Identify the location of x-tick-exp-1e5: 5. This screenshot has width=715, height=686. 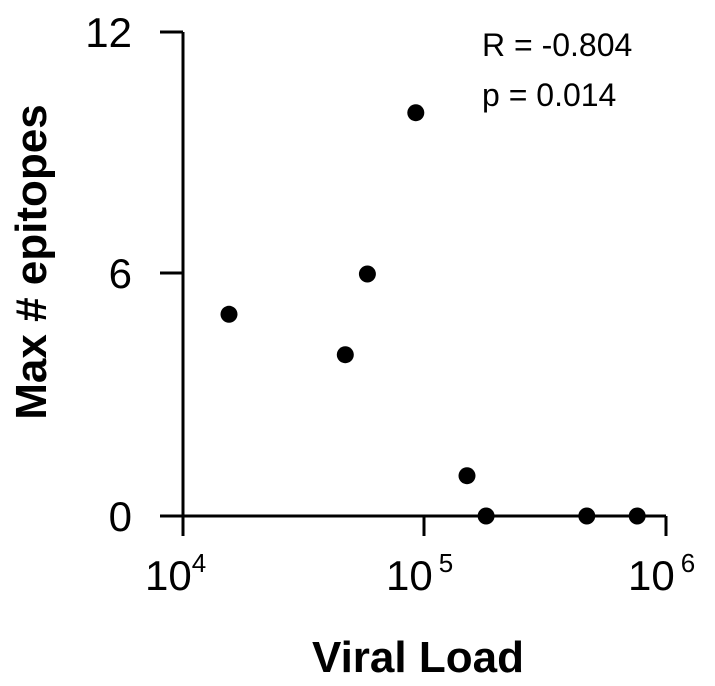
(446, 563).